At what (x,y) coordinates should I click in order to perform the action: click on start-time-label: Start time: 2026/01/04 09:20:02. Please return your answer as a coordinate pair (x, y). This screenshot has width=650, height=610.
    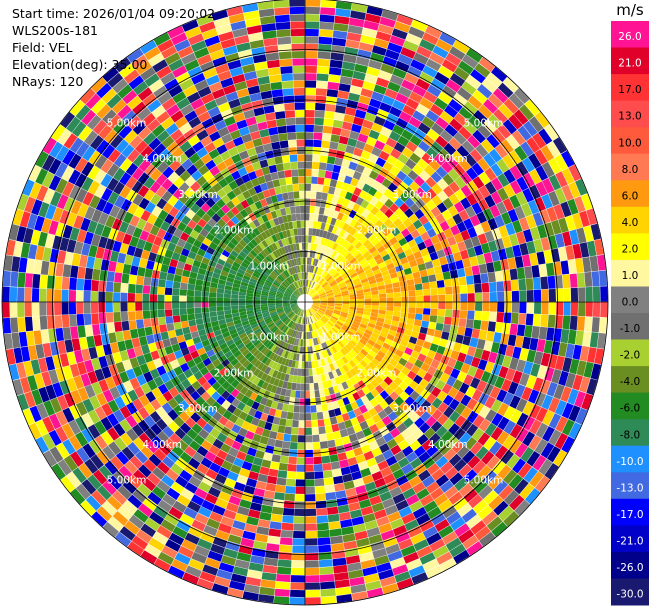
    Looking at the image, I should click on (114, 13).